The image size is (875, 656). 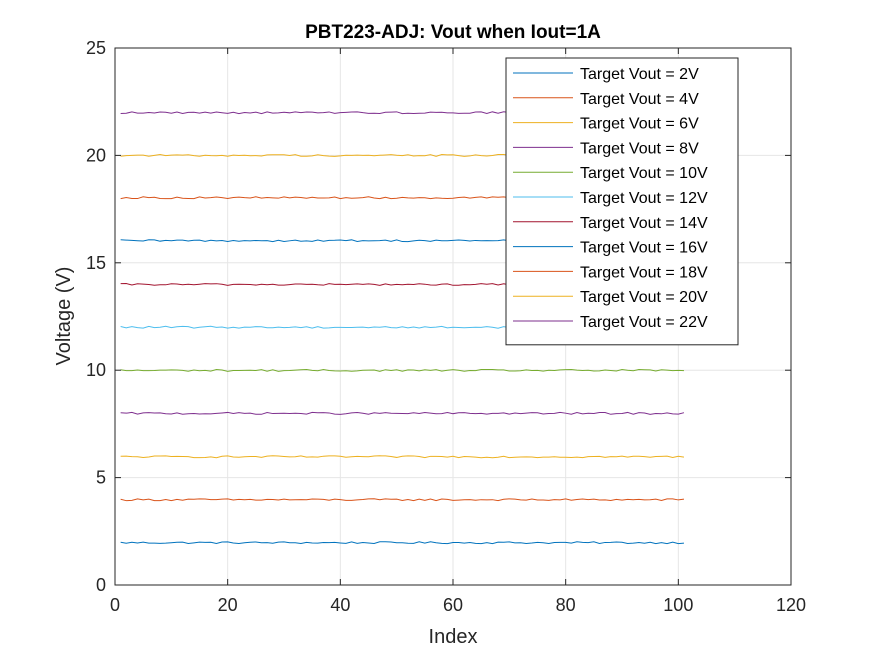 What do you see at coordinates (639, 124) in the screenshot?
I see `legend-label: Target Vout = 6V` at bounding box center [639, 124].